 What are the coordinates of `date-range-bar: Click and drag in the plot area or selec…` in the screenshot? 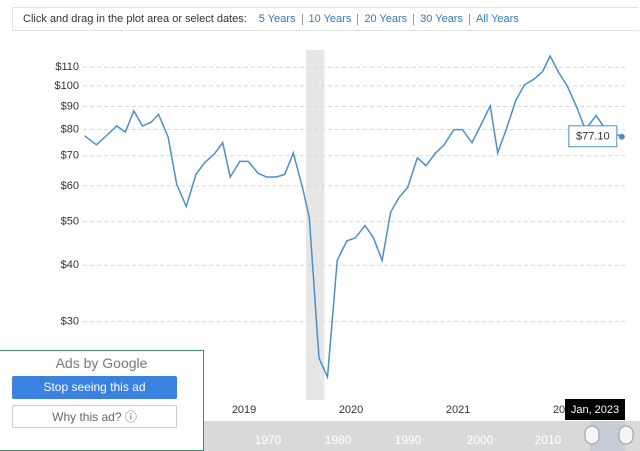 It's located at (325, 19).